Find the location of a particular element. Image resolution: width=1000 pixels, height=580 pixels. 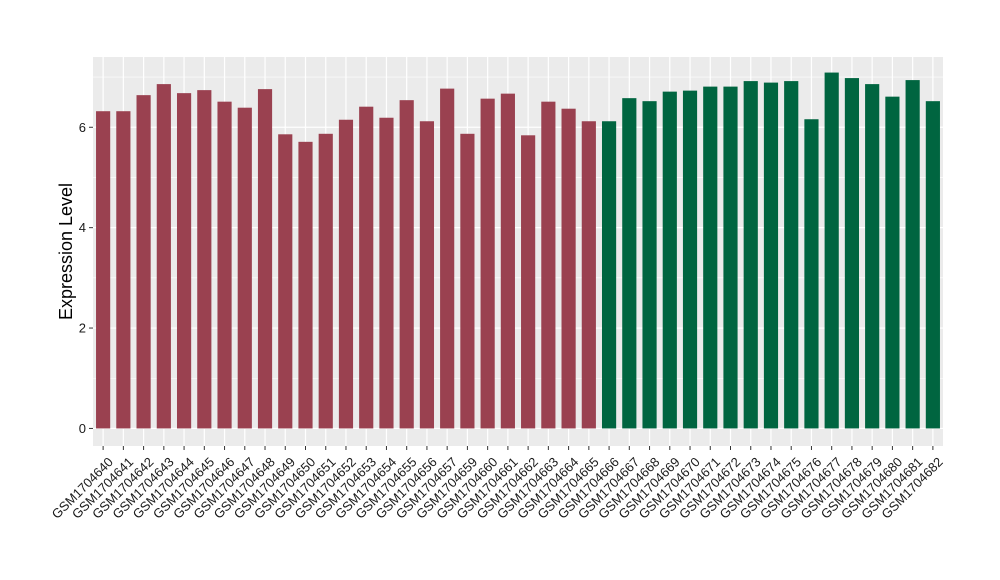

y-axis: 0 2 4 6 is located at coordinates (86, 278).